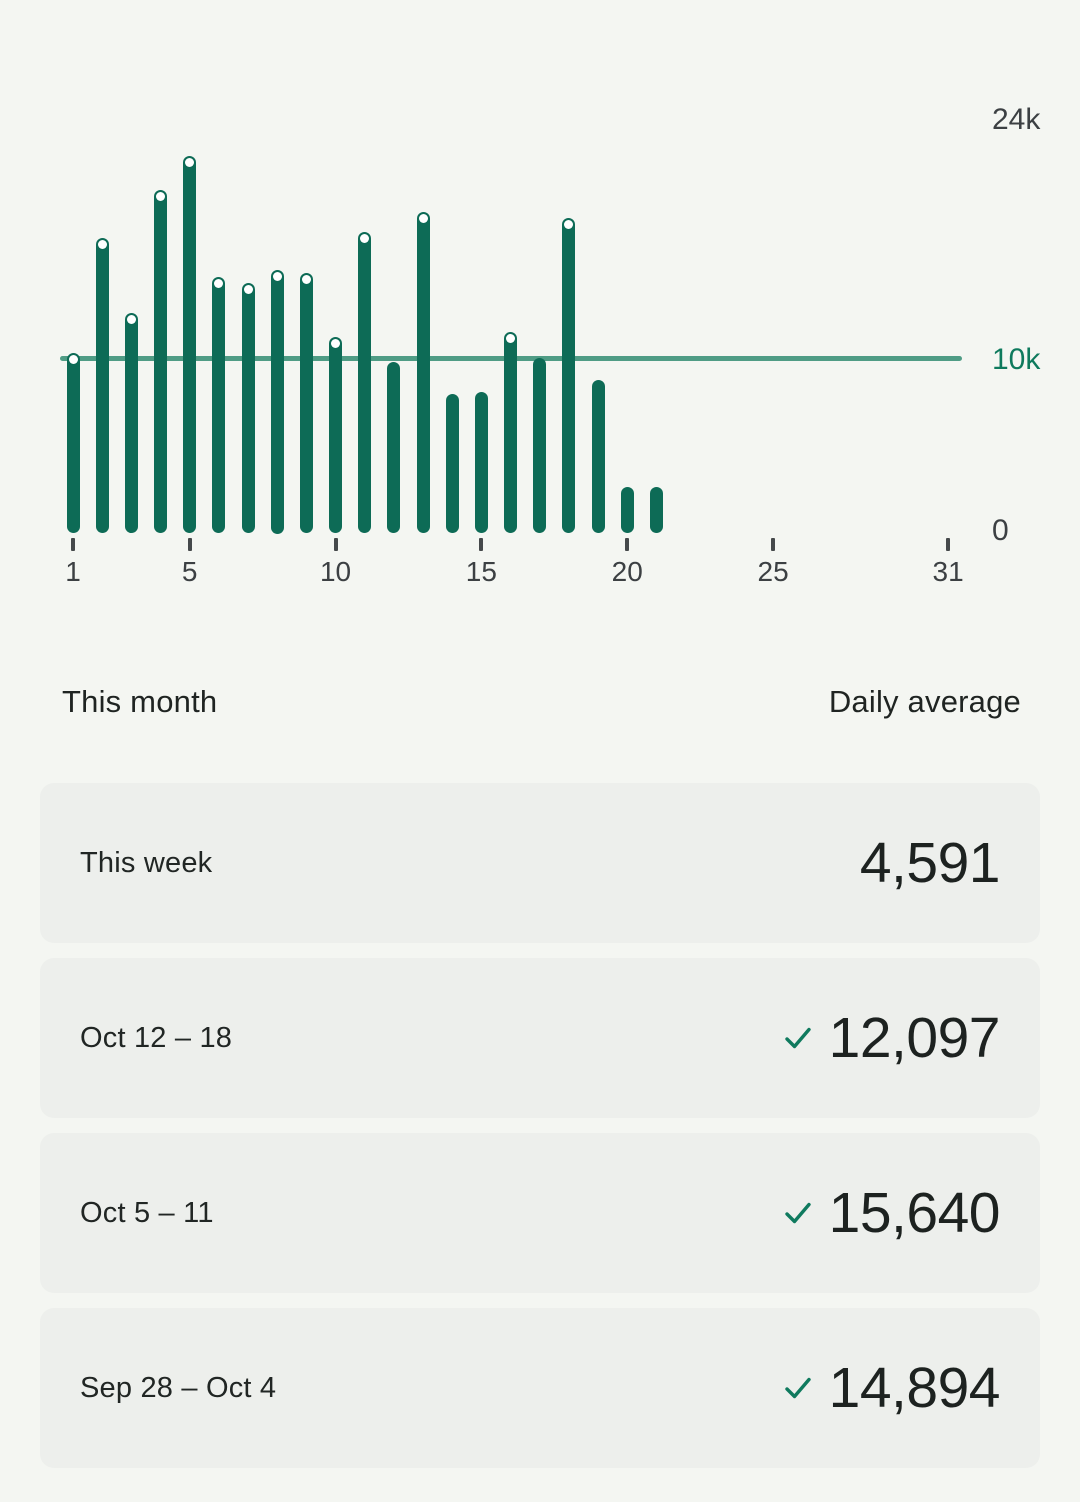 The width and height of the screenshot is (1080, 1502). What do you see at coordinates (914, 1038) in the screenshot?
I see `daily-average-value: 12,097` at bounding box center [914, 1038].